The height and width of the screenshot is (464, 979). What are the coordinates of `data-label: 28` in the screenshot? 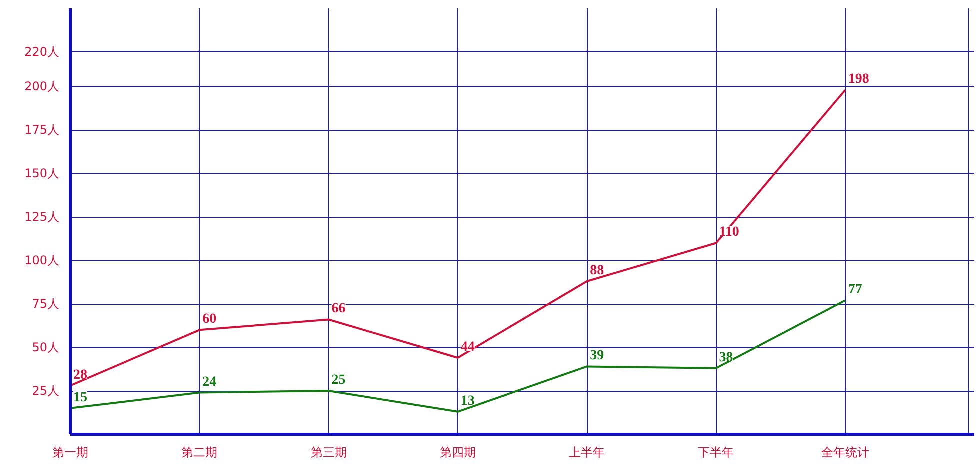 It's located at (81, 375).